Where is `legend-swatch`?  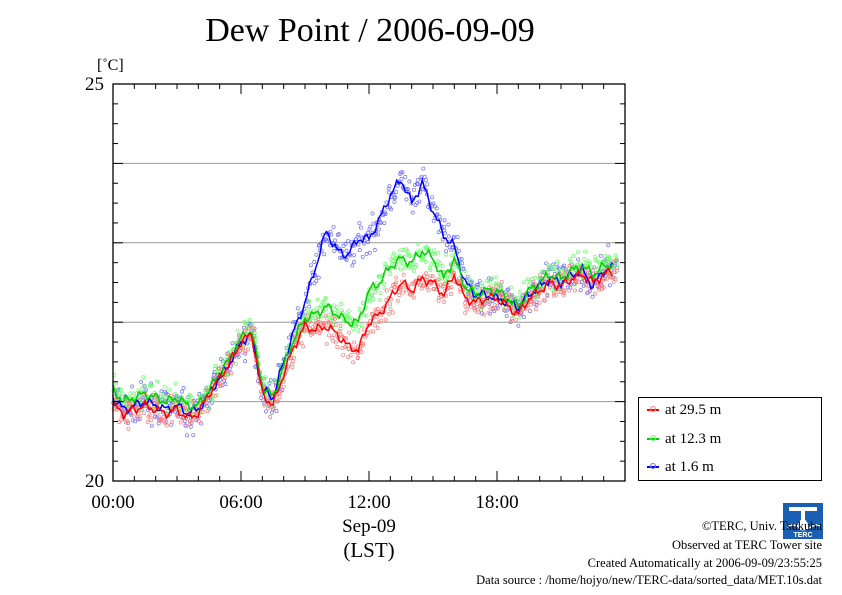 legend-swatch is located at coordinates (653, 438).